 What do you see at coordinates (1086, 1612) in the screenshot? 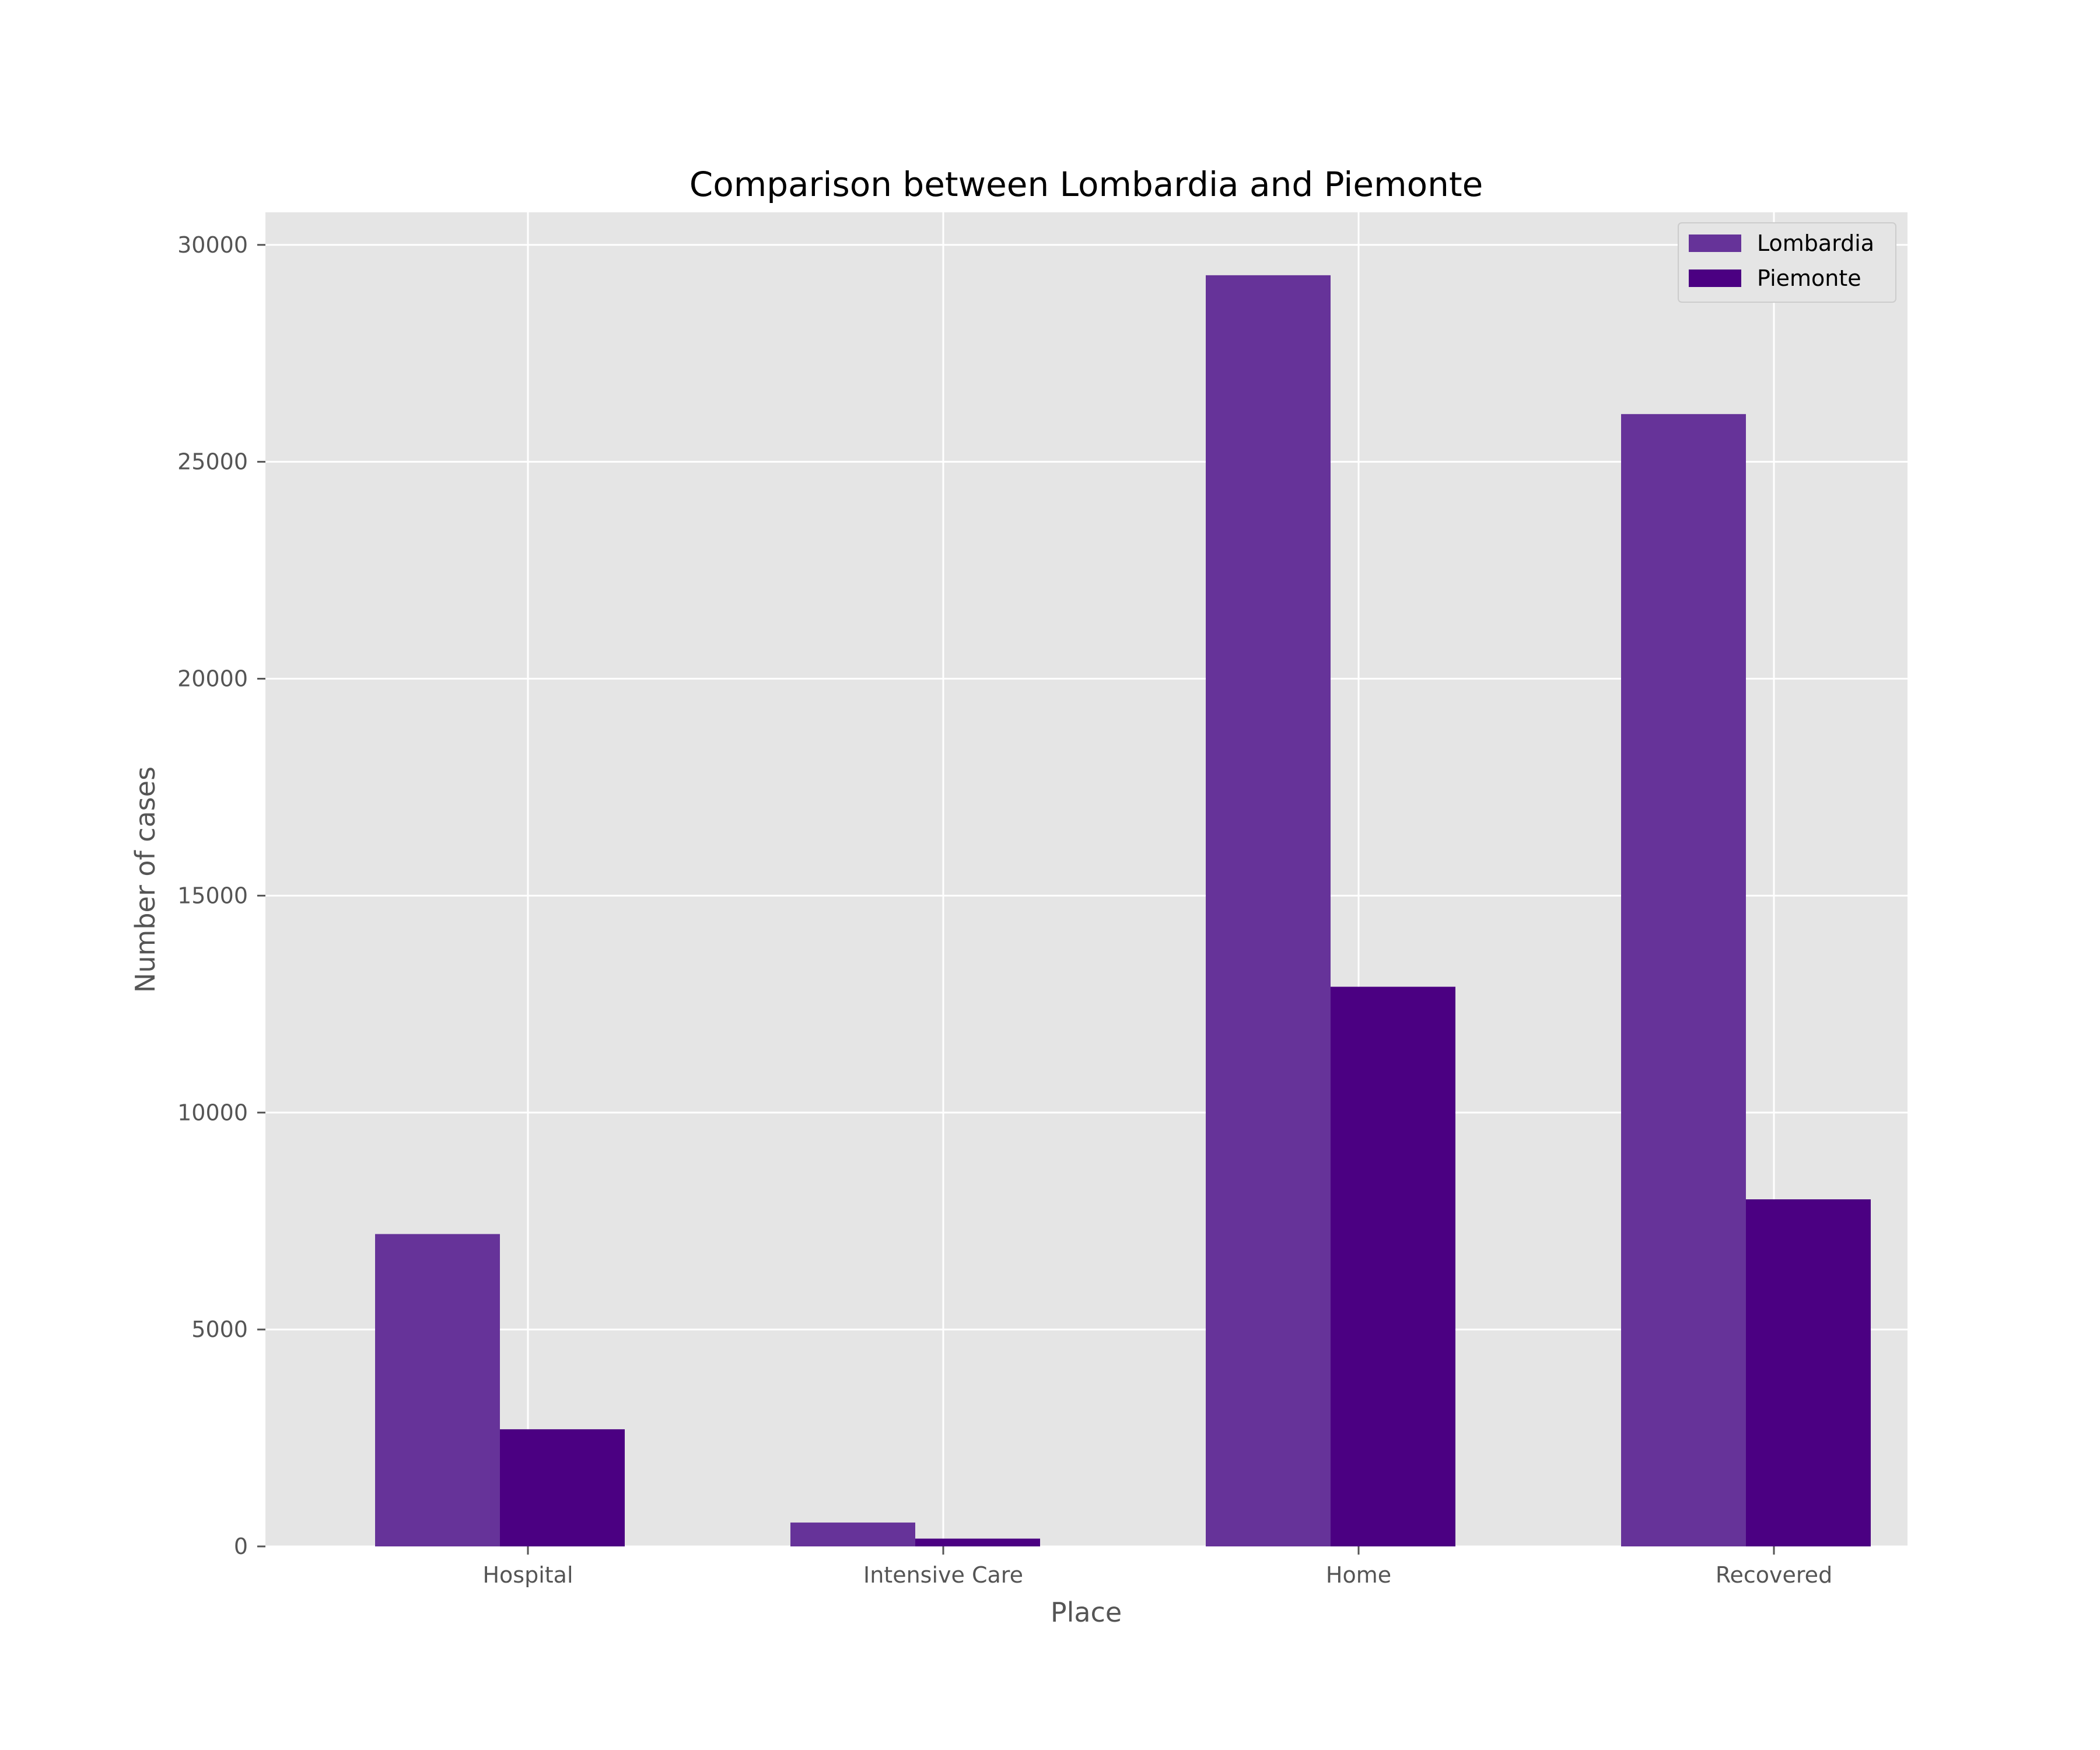
I see `x-axis-label: Place` at bounding box center [1086, 1612].